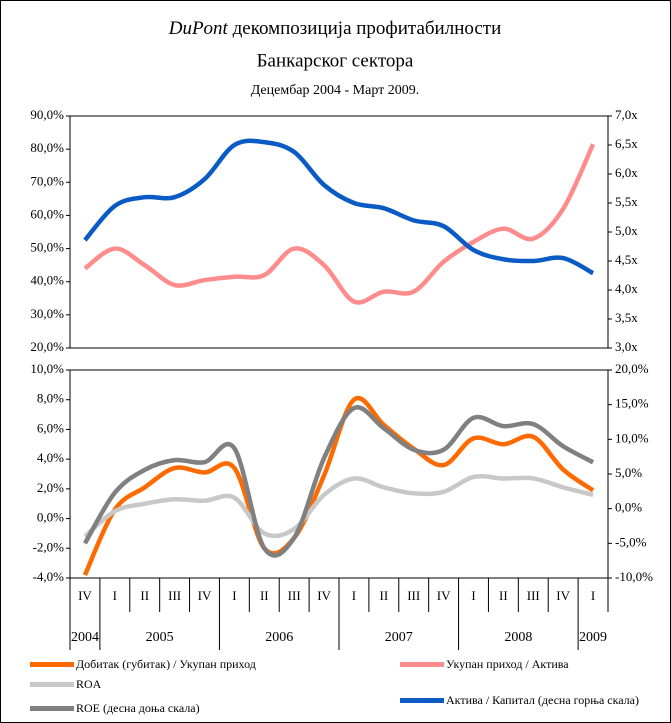 Image resolution: width=671 pixels, height=723 pixels. What do you see at coordinates (50, 517) in the screenshot?
I see `y-tick-label: 0,0%` at bounding box center [50, 517].